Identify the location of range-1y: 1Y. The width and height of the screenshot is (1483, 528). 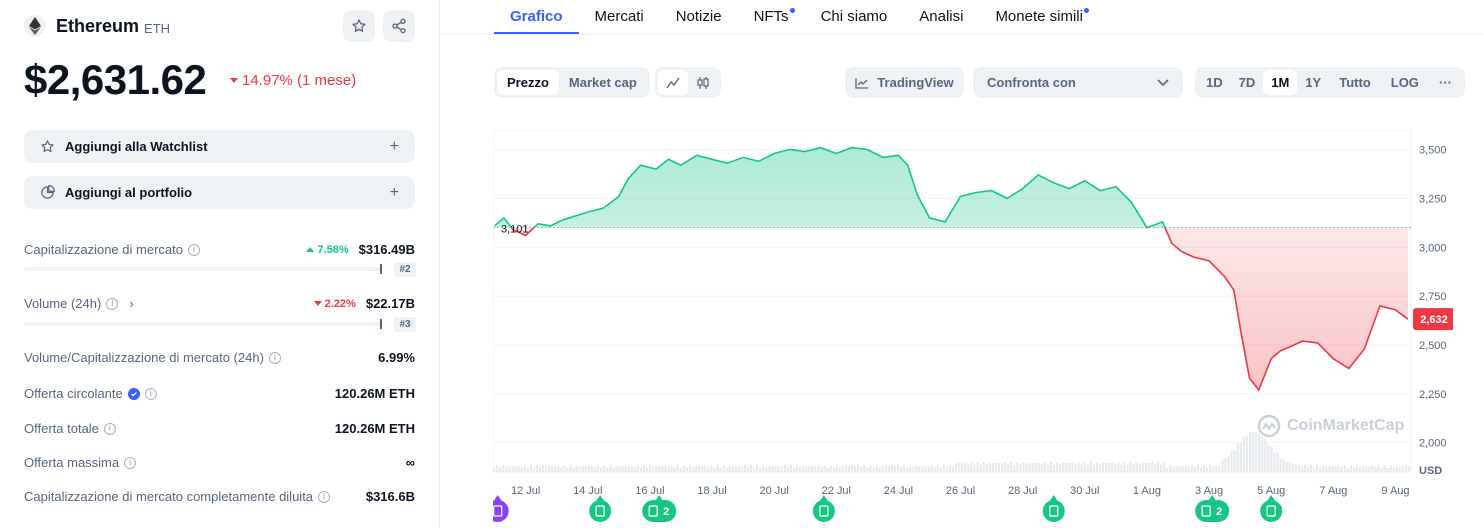
(1313, 82).